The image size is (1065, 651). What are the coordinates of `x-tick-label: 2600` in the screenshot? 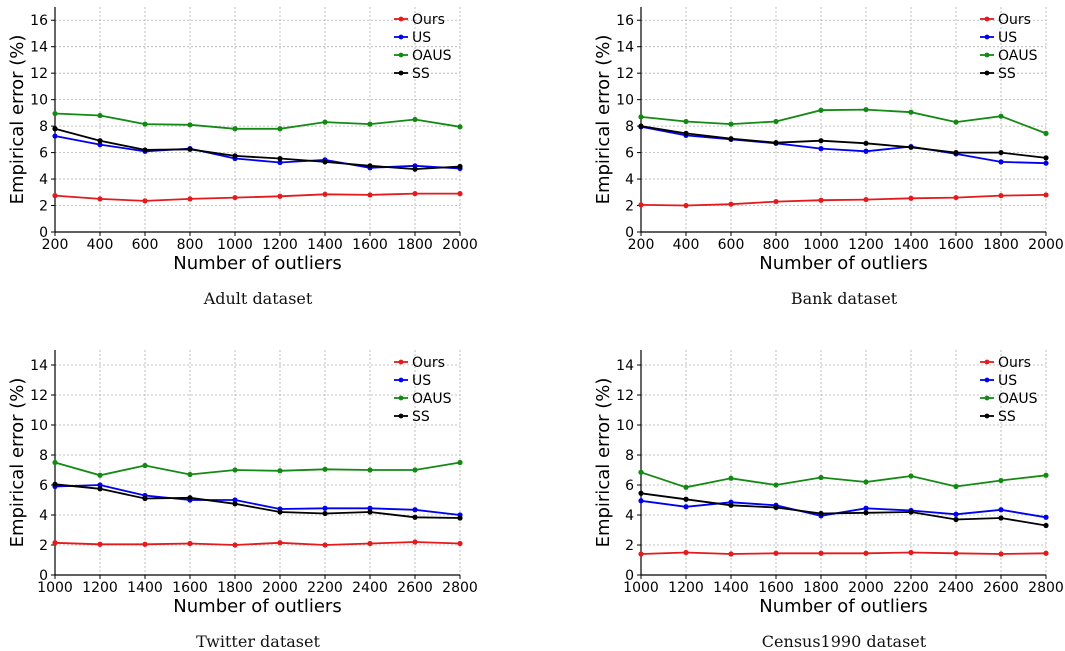 It's located at (1001, 588).